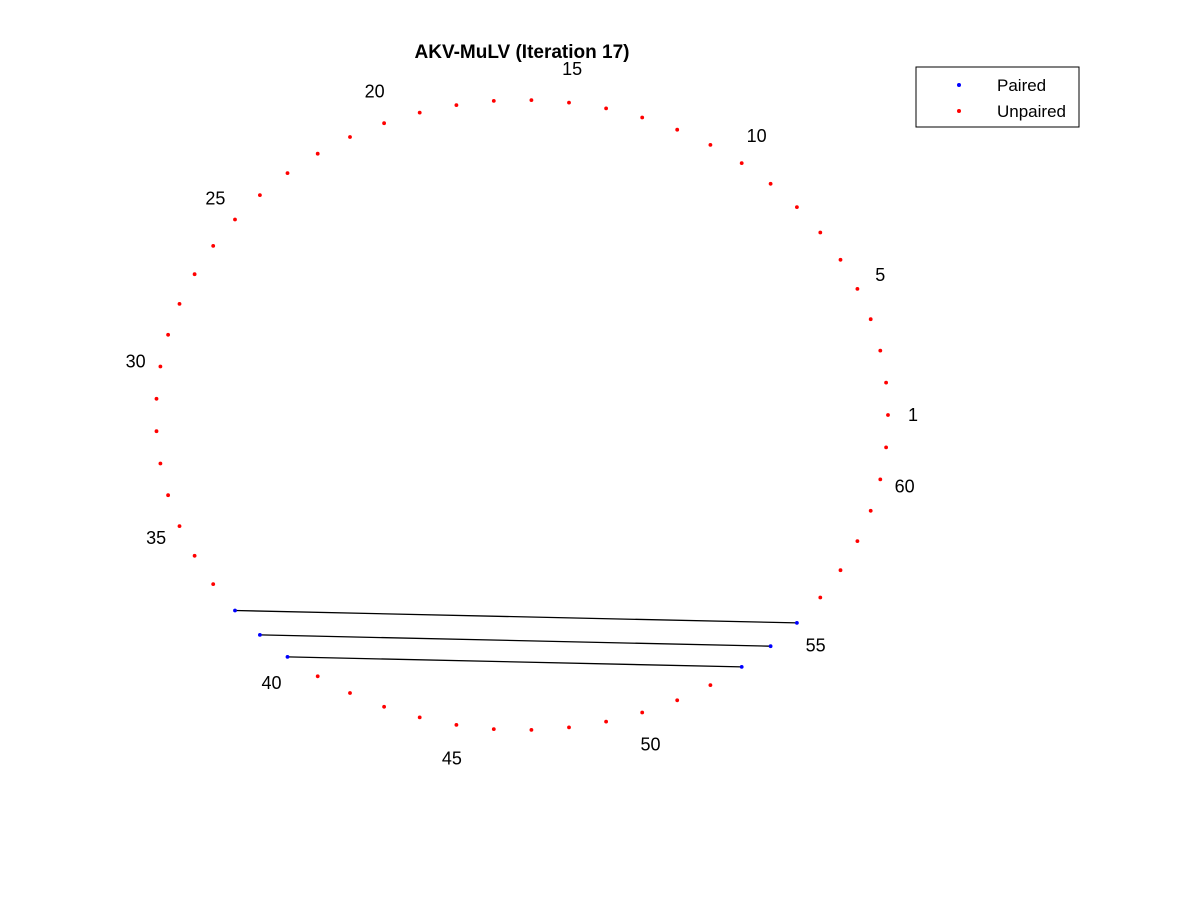 Image resolution: width=1200 pixels, height=900 pixels. Describe the element at coordinates (959, 85) in the screenshot. I see `legend-marker-paired` at that location.